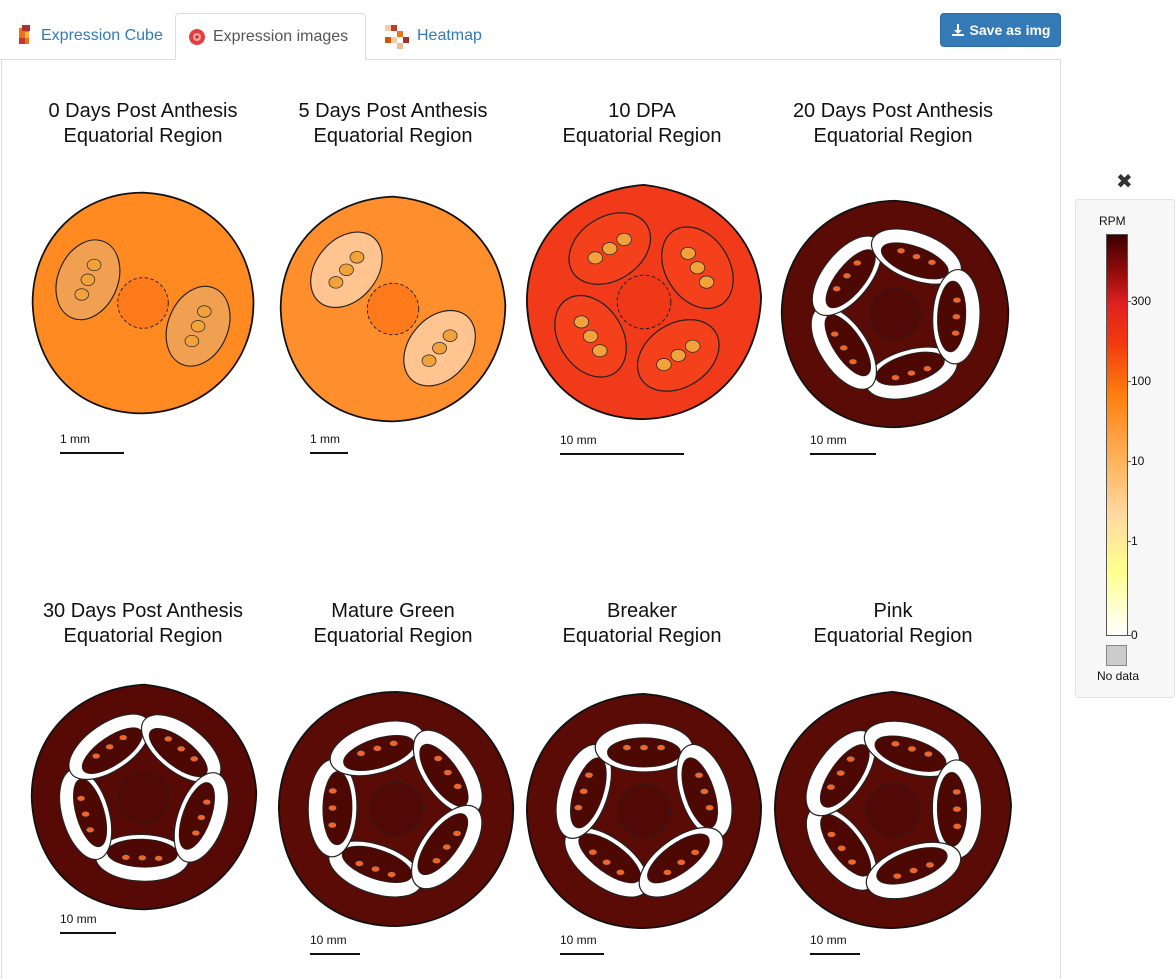 This screenshot has width=1175, height=979. Describe the element at coordinates (143, 611) in the screenshot. I see `image-title-line1: 30 Days Post Anthesis` at that location.